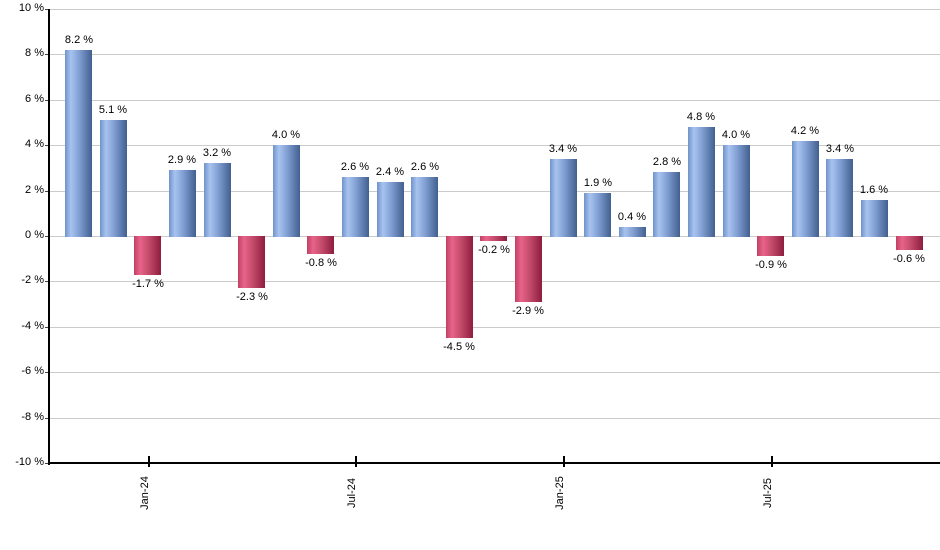  I want to click on bar-value-label: -0.9 %, so click(771, 265).